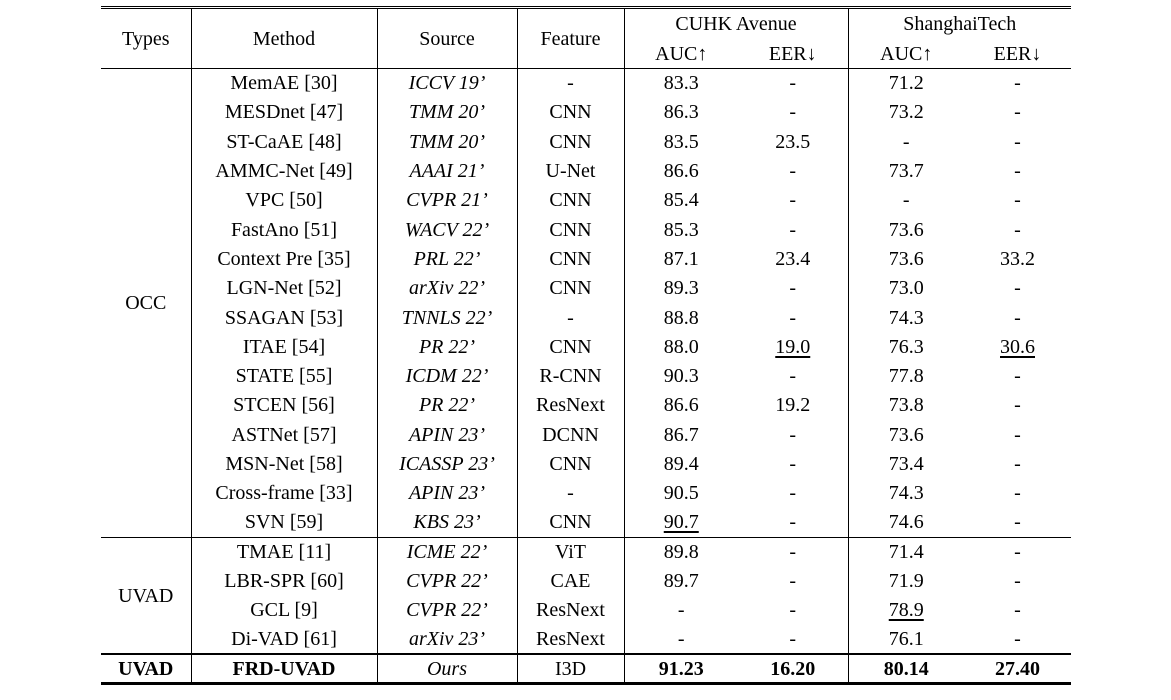 This screenshot has height=700, width=1171. What do you see at coordinates (793, 142) in the screenshot?
I see `cuhk-eer-cell: 23.5` at bounding box center [793, 142].